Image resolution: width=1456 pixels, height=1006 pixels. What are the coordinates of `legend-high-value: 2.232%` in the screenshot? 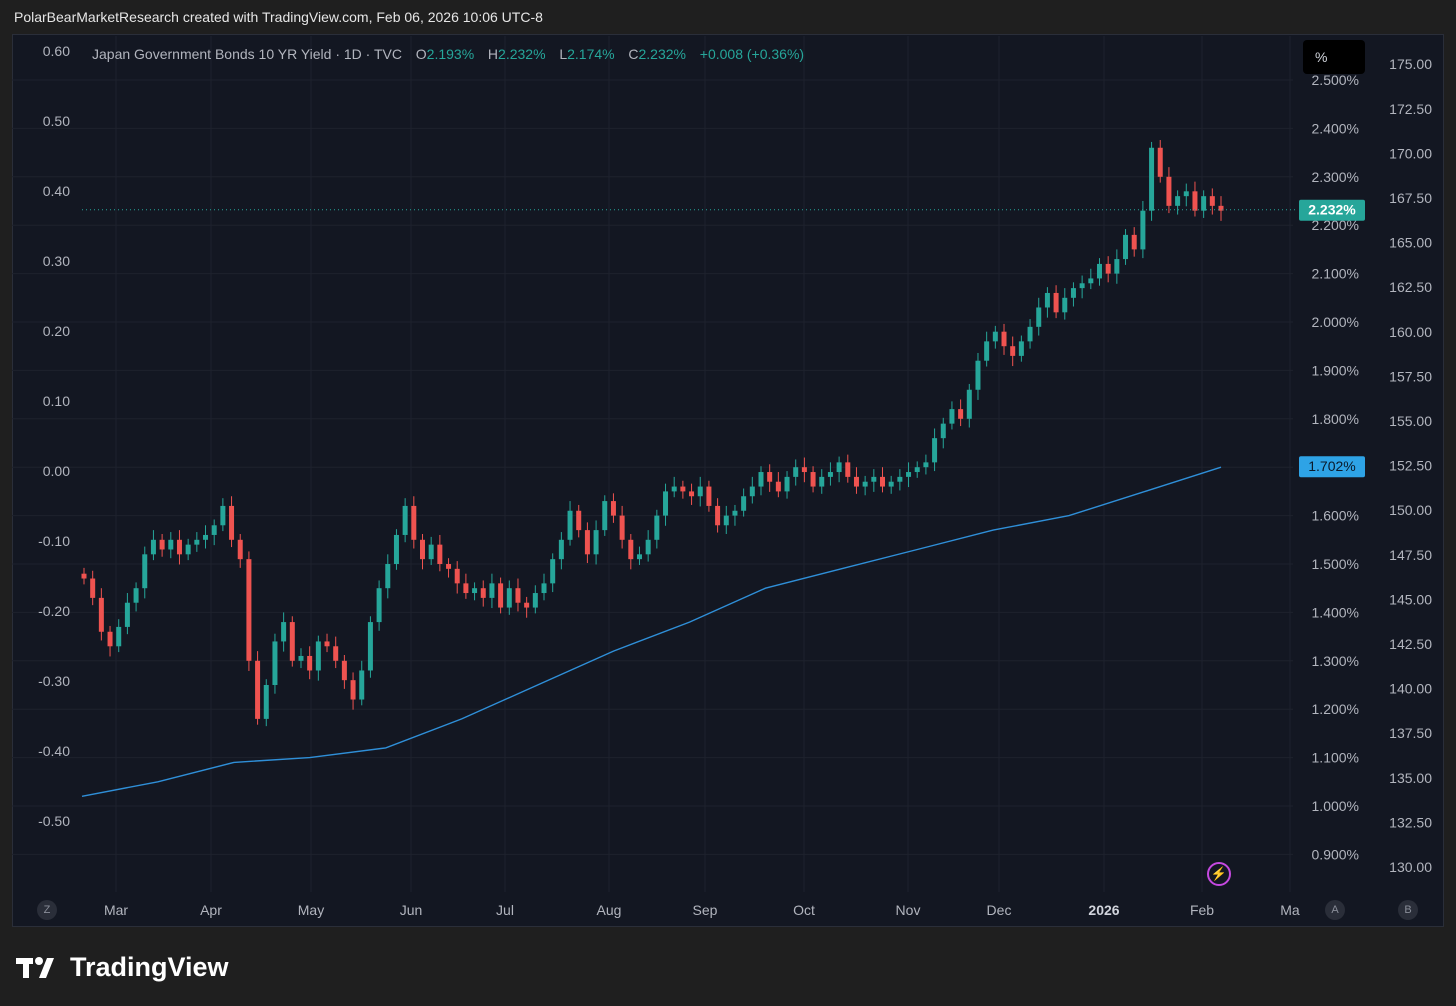 It's located at (522, 54).